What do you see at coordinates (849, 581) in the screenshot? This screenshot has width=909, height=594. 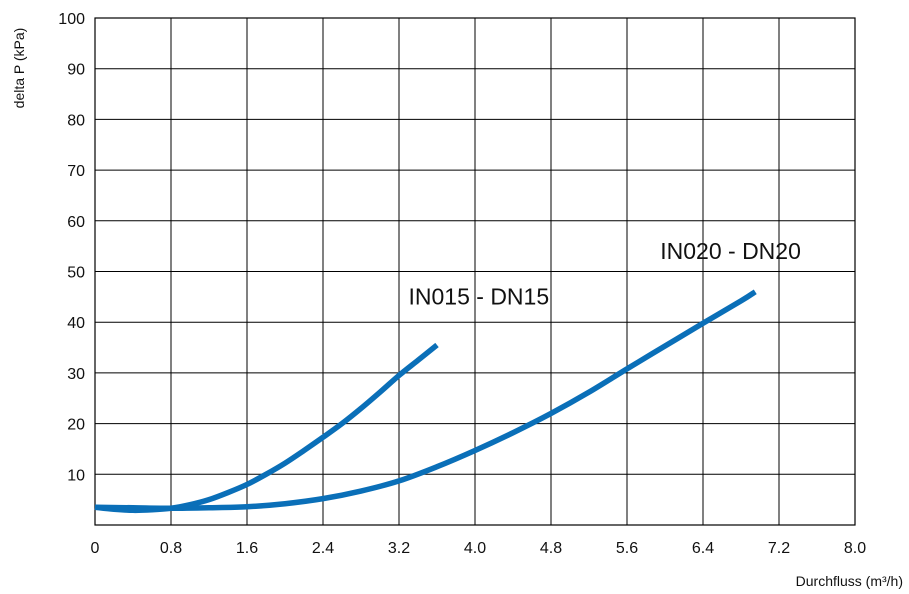 I see `x-axis-title: Durchfluss (m³/h)` at bounding box center [849, 581].